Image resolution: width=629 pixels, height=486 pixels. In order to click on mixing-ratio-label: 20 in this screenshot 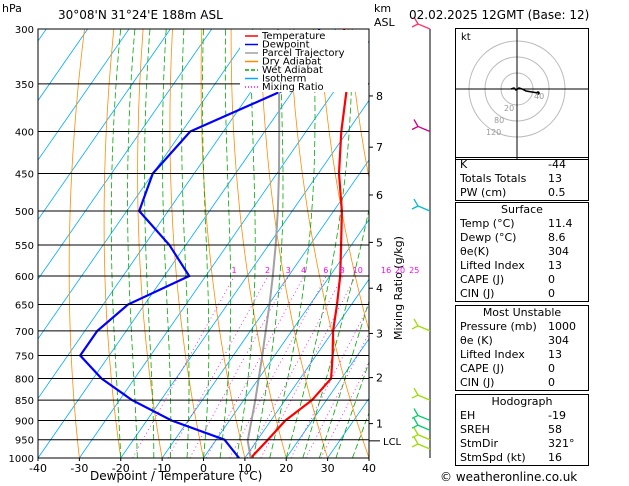, I will do `click(400, 270)`.